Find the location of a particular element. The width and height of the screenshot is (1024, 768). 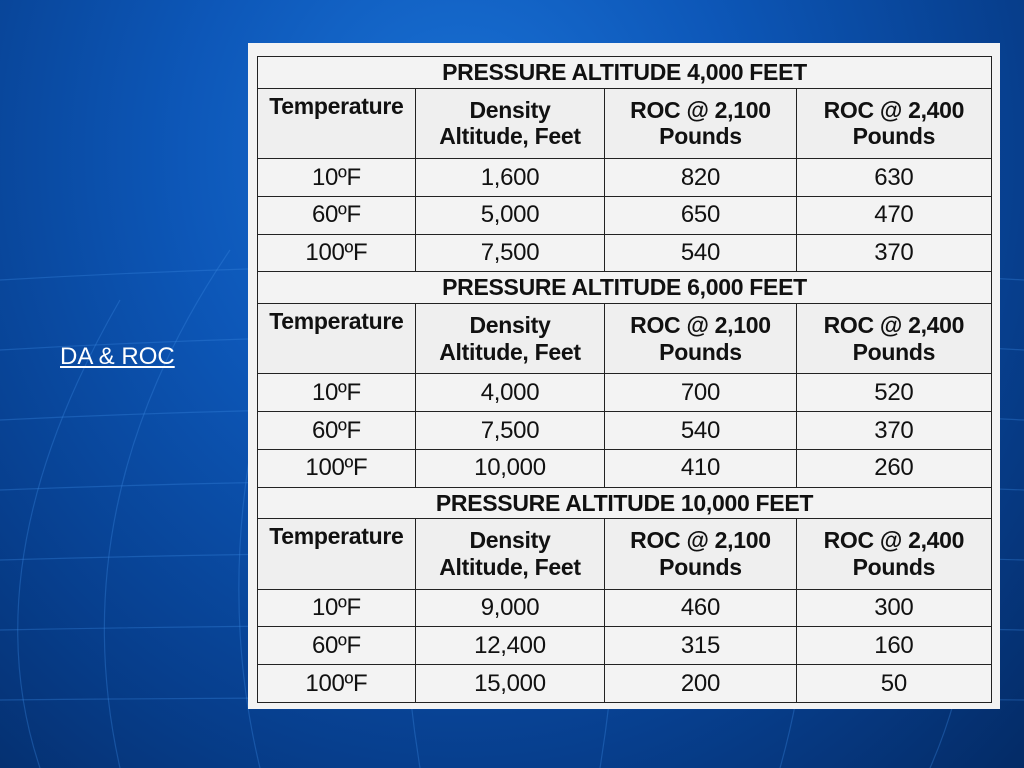

cell-density-altitude: 4,000 is located at coordinates (510, 393).